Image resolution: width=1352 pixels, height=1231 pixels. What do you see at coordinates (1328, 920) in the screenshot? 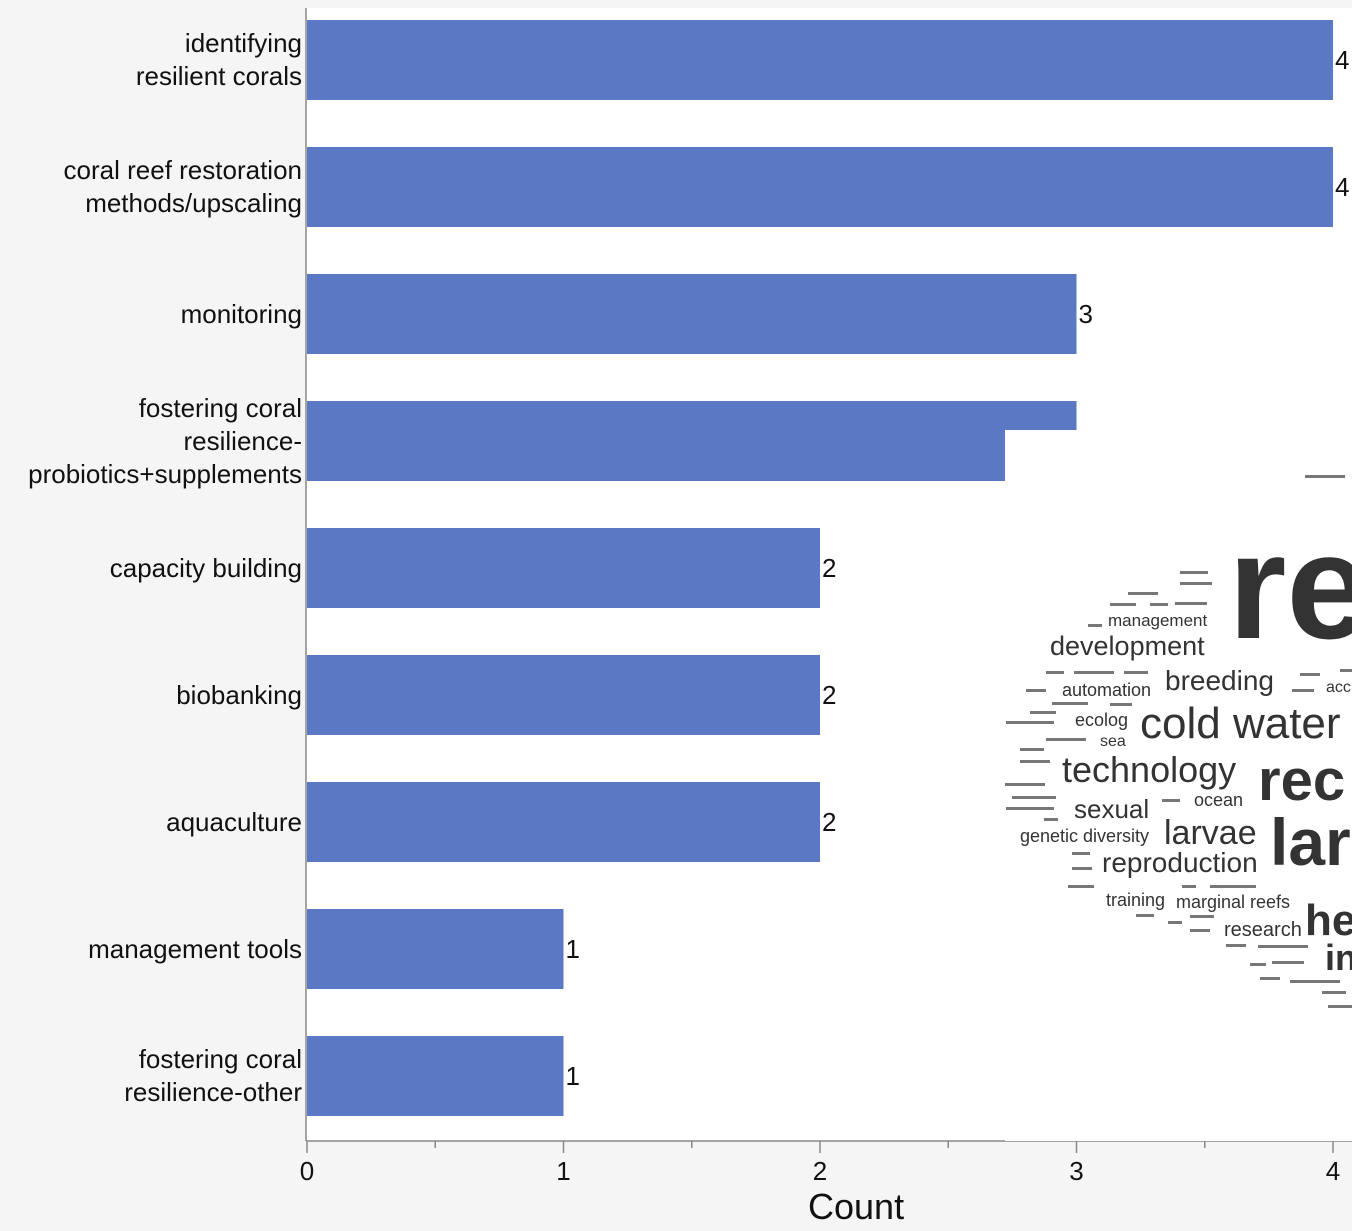
I see `cloud-word: he` at bounding box center [1328, 920].